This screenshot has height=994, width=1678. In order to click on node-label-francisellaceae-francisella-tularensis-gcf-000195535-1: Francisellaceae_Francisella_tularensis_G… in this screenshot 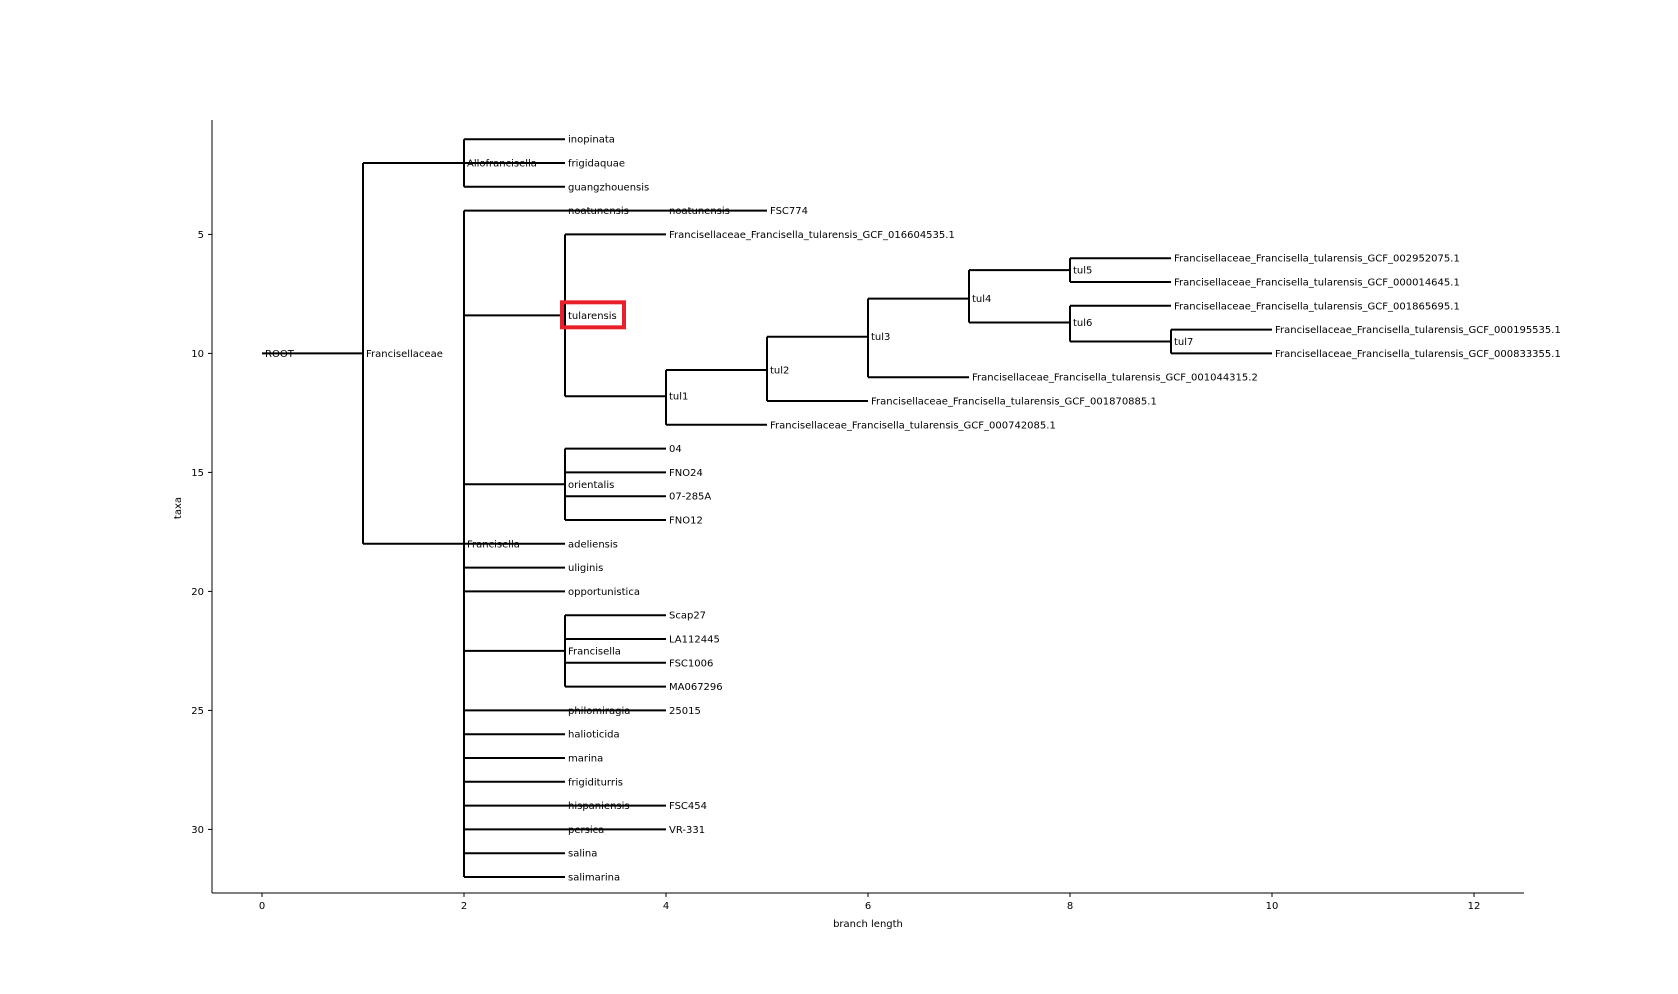, I will do `click(1418, 330)`.